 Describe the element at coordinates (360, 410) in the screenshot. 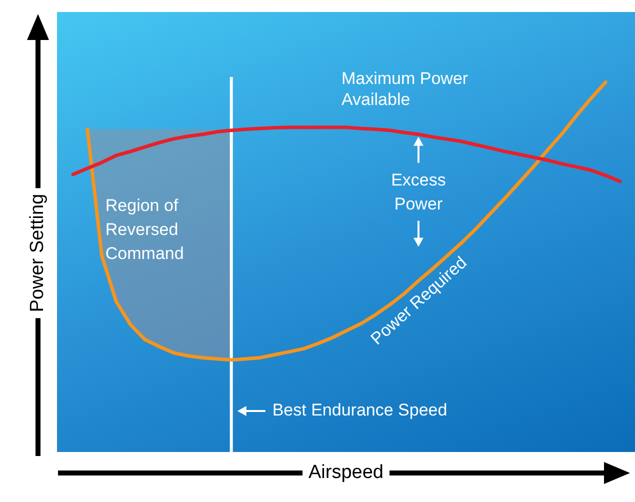

I see `annotation: Best Endurance Speed` at that location.